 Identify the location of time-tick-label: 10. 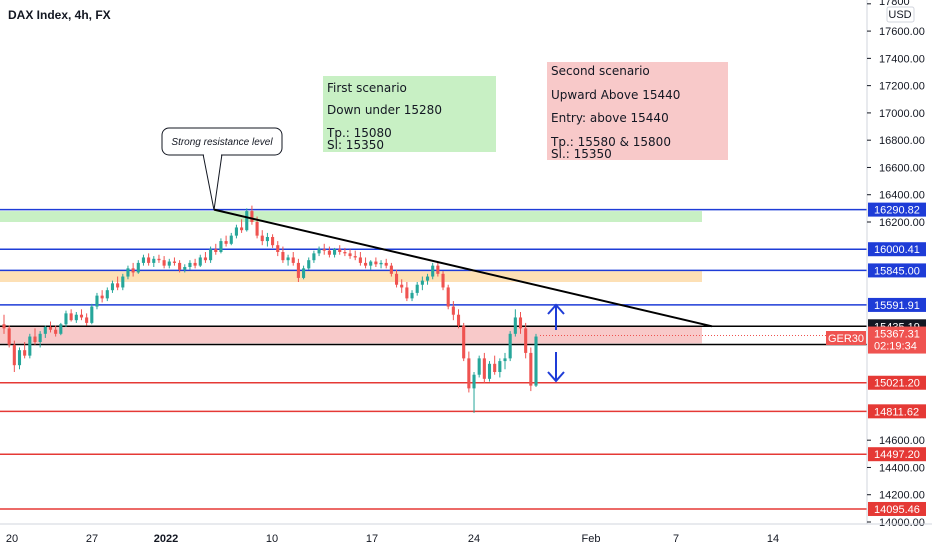
(272, 539).